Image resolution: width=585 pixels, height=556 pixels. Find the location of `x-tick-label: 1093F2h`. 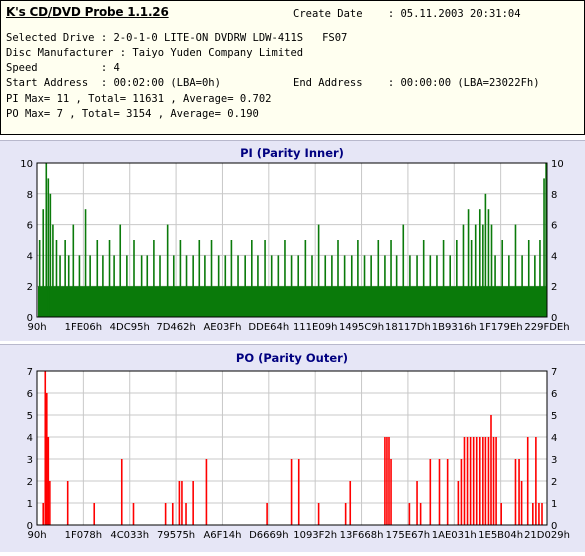

x-tick-label: 1093F2h is located at coordinates (315, 535).